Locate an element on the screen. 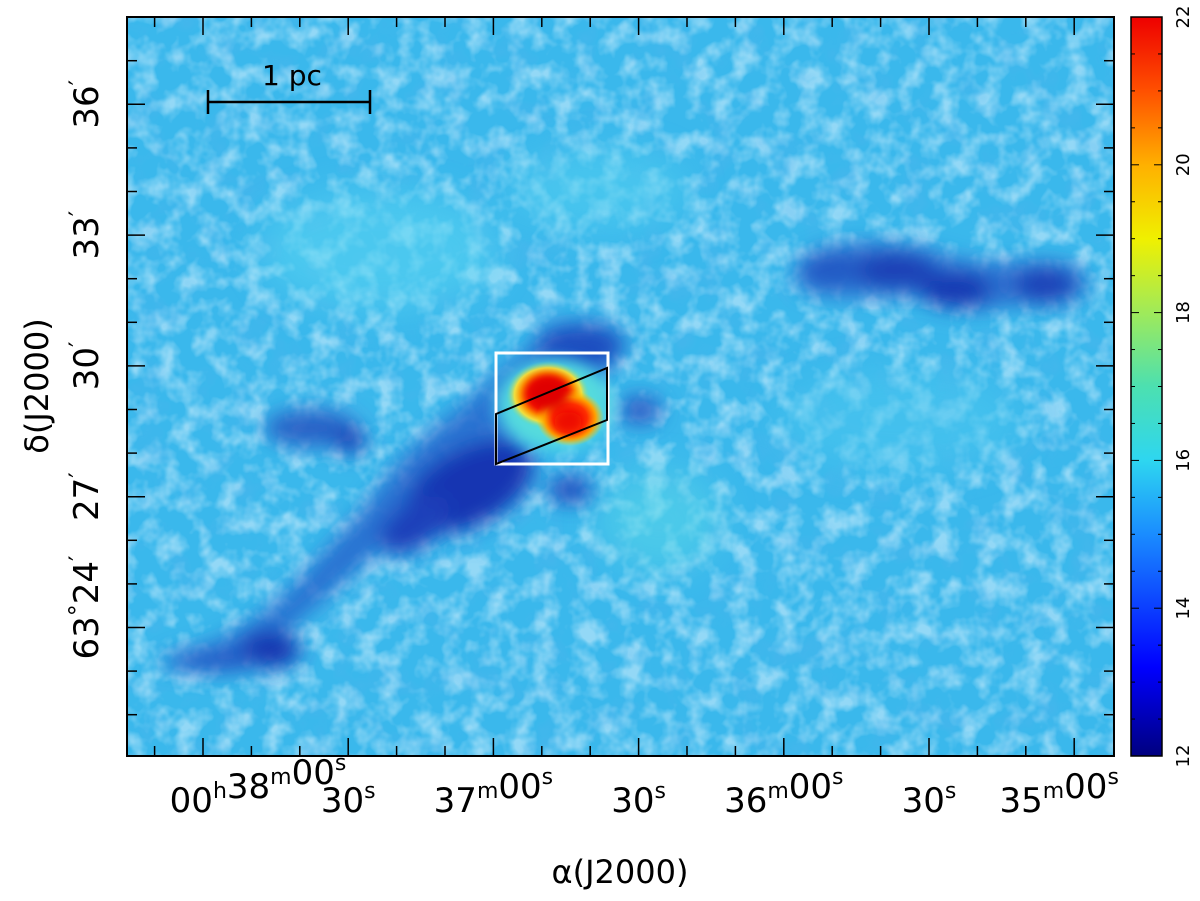 Image resolution: width=1200 pixels, height=901 pixels. colorbar: 12 14 16 18 20 22 is located at coordinates (1162, 387).